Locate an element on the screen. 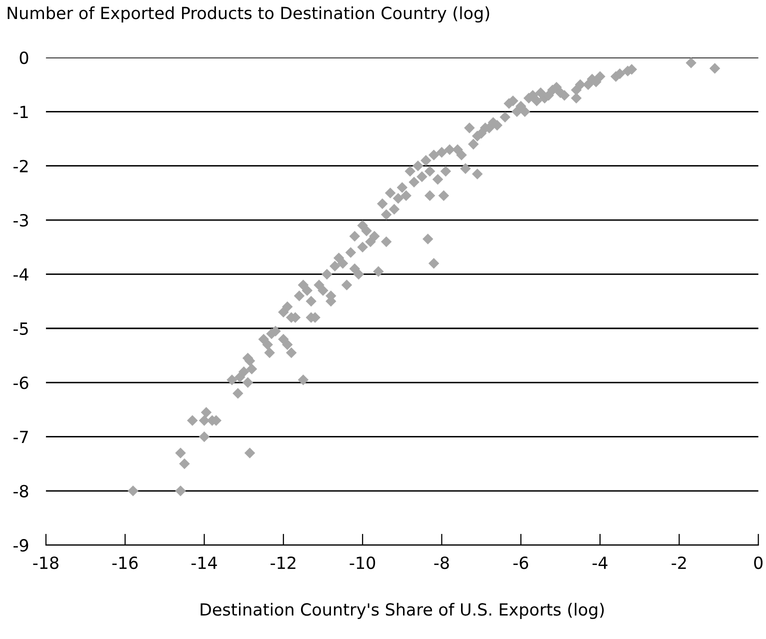 The height and width of the screenshot is (639, 766). x-tick-label: -10 is located at coordinates (363, 563).